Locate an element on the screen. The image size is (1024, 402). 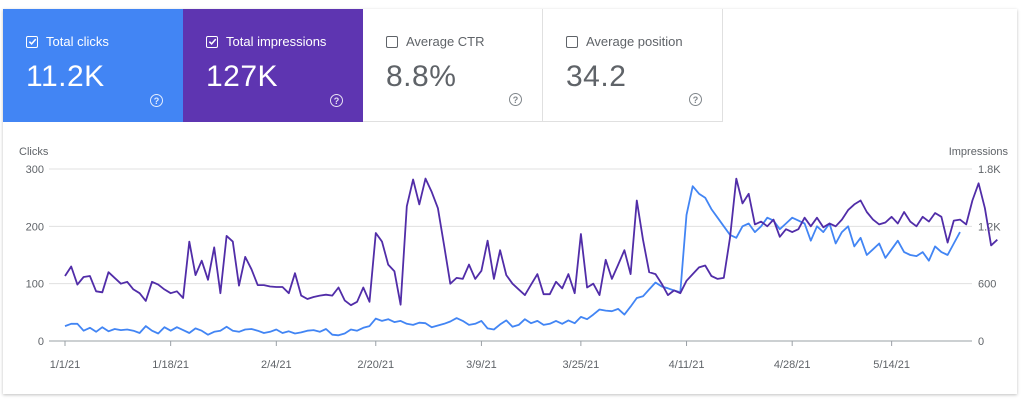
x-tick-label: 2/4/21 is located at coordinates (276, 365).